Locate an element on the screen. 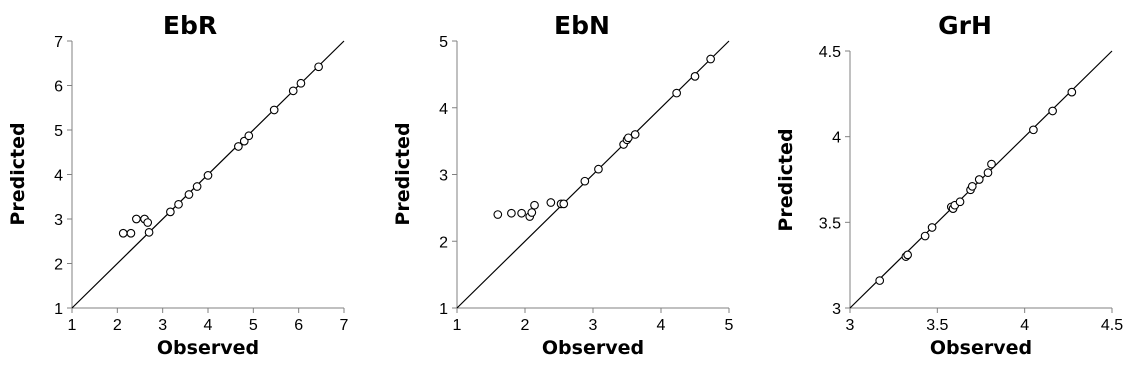 The height and width of the screenshot is (383, 1126). x-tick-label: 7 is located at coordinates (344, 325).